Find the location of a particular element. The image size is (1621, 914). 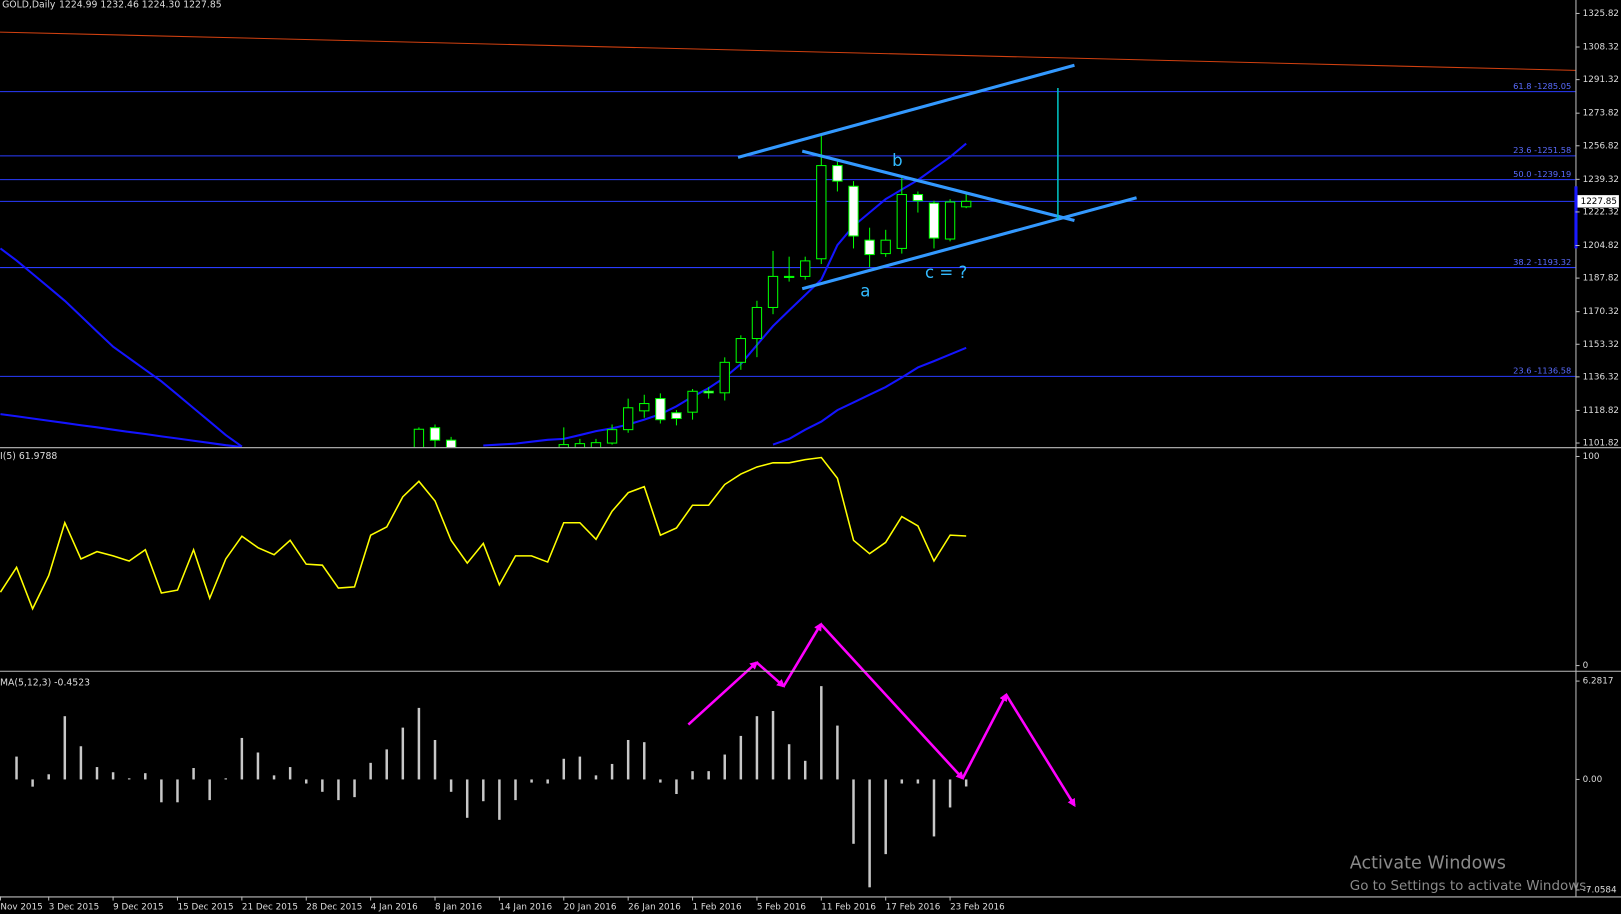

y-tick-label: 1118.82 is located at coordinates (1601, 411).